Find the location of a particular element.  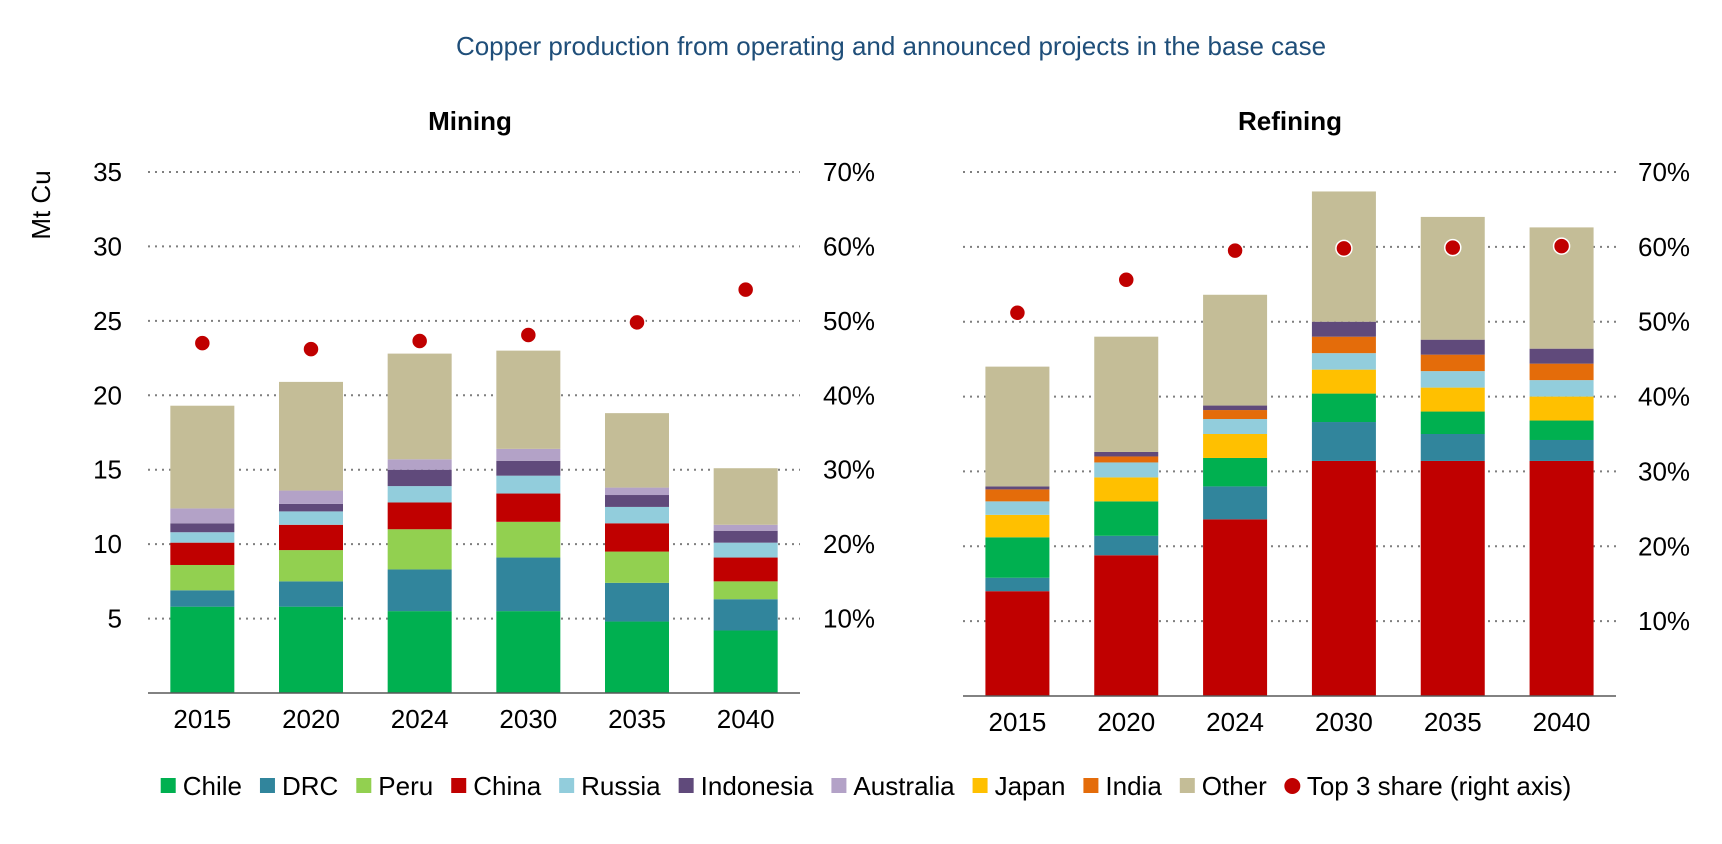

mining-y2-tick-label: 20% is located at coordinates (849, 544).